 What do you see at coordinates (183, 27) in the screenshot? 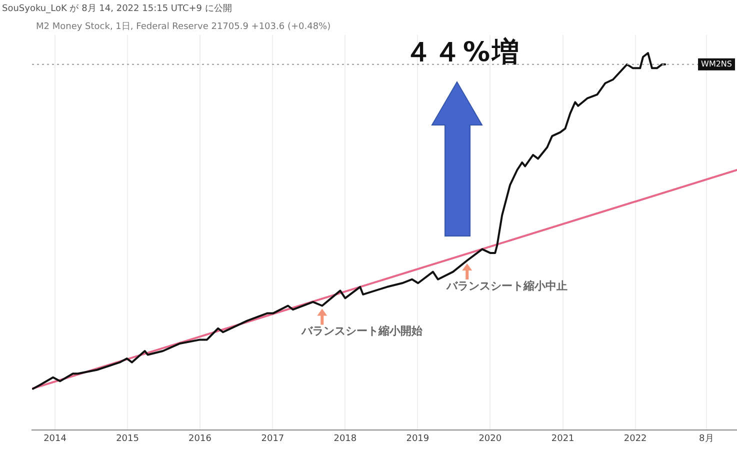
I see `chart-subtitle: M2 Money Stock, 1日, Federal Reserve 21705.9 +103.6 (+0.48%)` at bounding box center [183, 27].